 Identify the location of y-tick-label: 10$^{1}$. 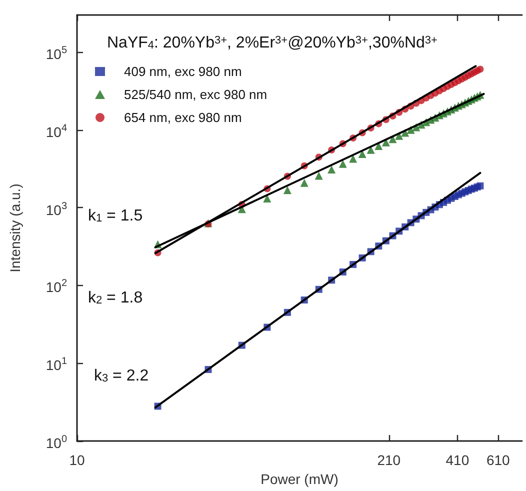
(56, 366).